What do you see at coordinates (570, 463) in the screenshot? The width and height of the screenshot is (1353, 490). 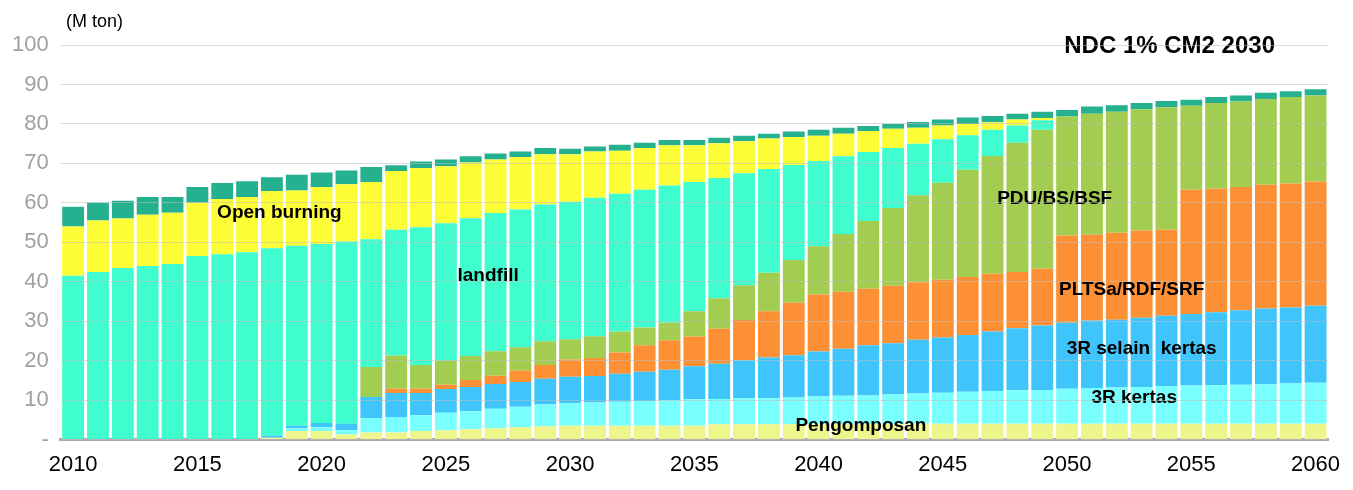 I see `x-tick-label: 2030` at bounding box center [570, 463].